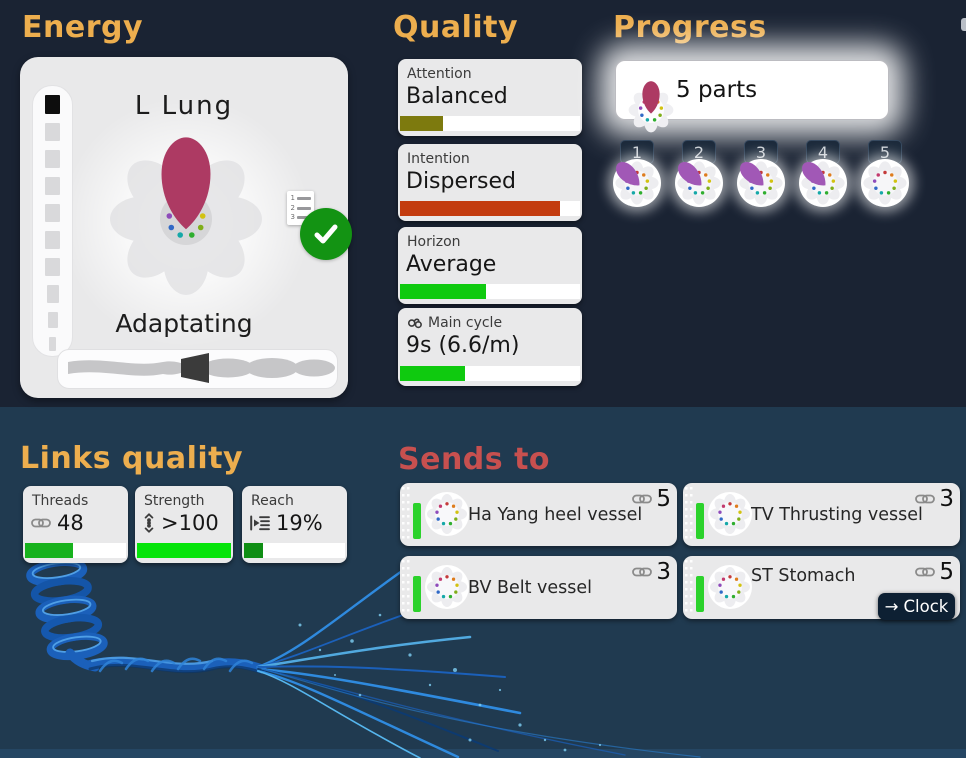  Describe the element at coordinates (891, 606) in the screenshot. I see `arrow-right-icon: →` at that location.